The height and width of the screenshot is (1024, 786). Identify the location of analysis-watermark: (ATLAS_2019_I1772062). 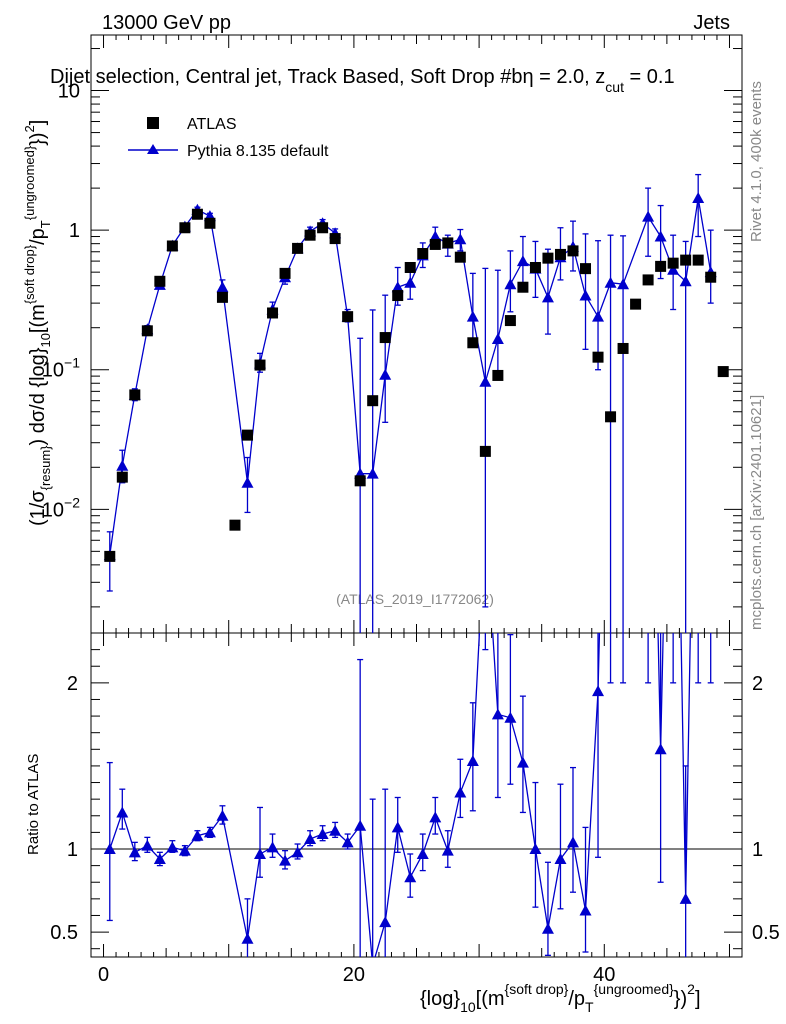
(415, 599).